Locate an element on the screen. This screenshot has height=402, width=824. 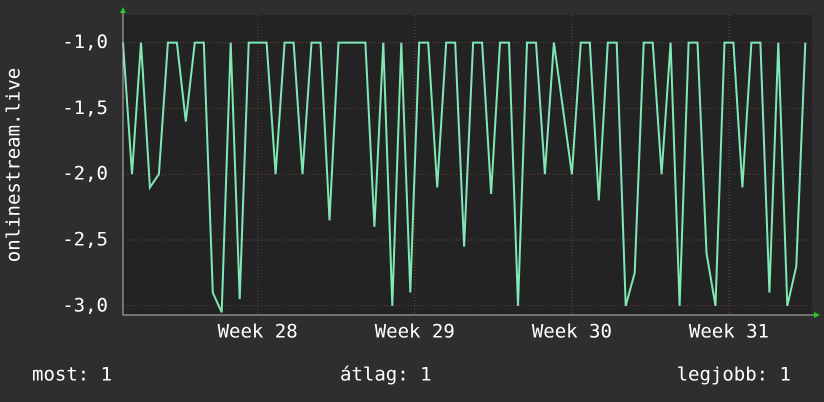
x-tick-label: Week 30 is located at coordinates (572, 332).